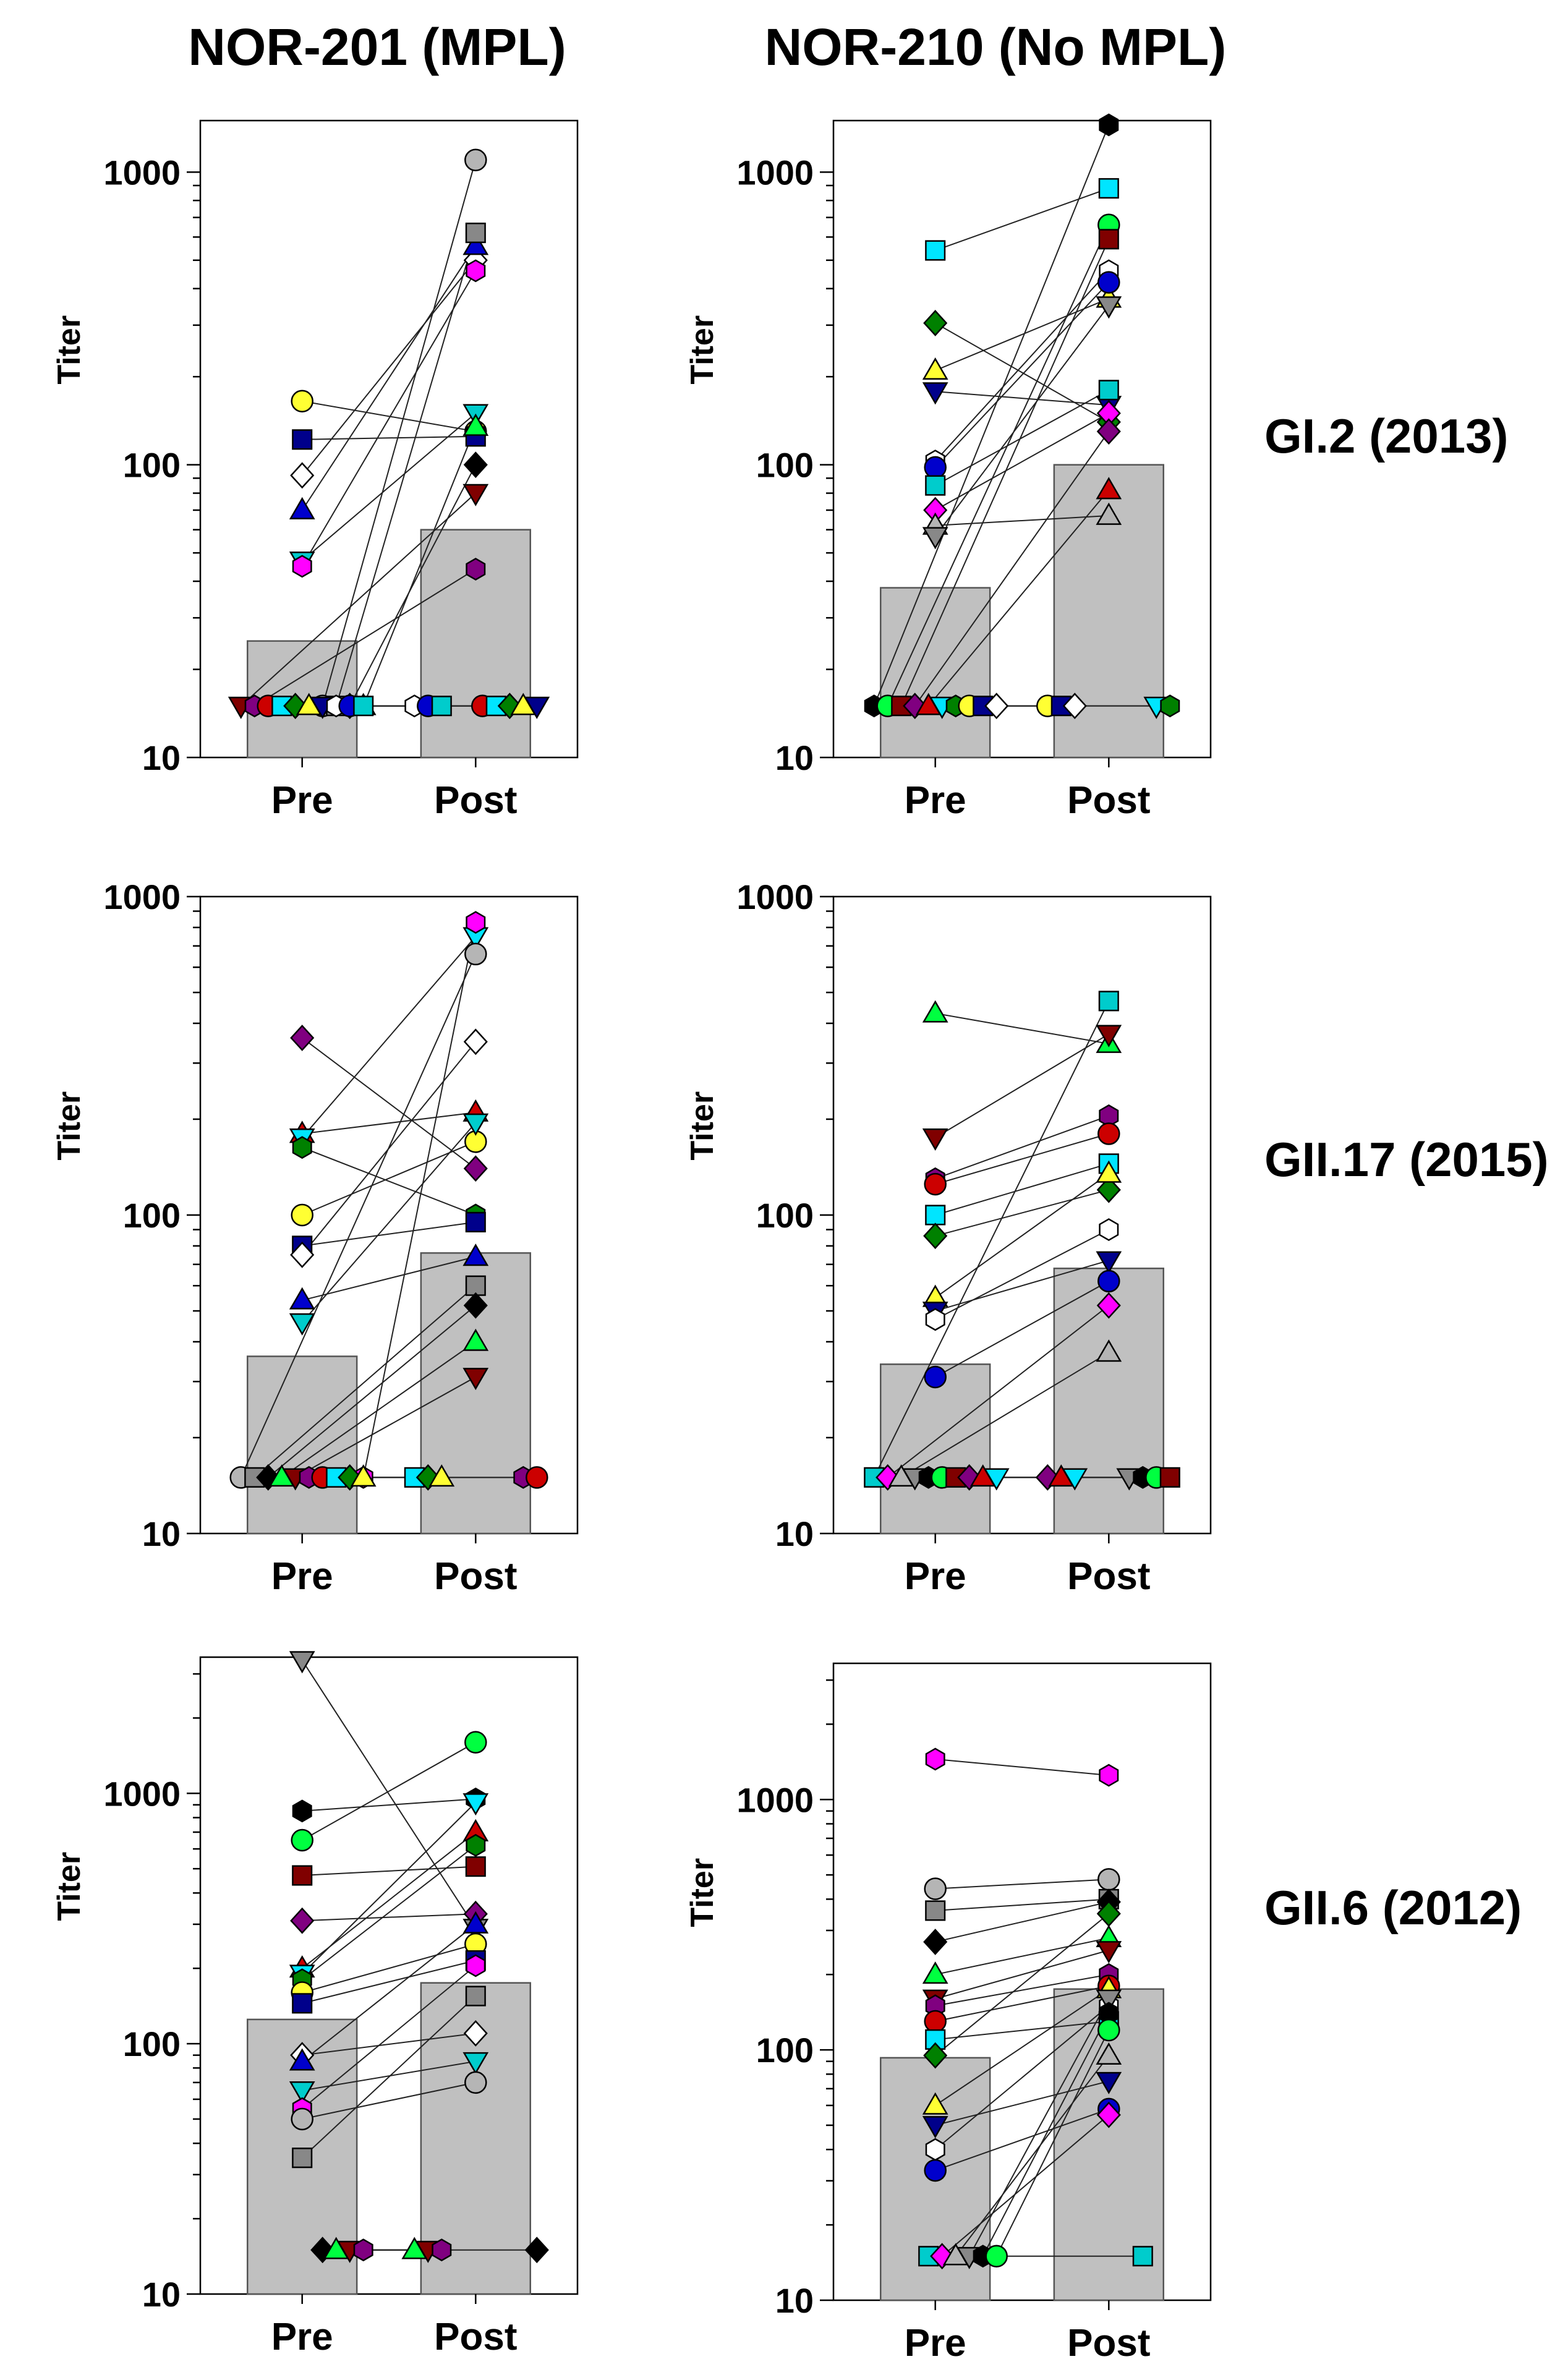 The height and width of the screenshot is (2380, 1568). I want to click on row-title-gi2: GI.2 (2013), so click(1386, 436).